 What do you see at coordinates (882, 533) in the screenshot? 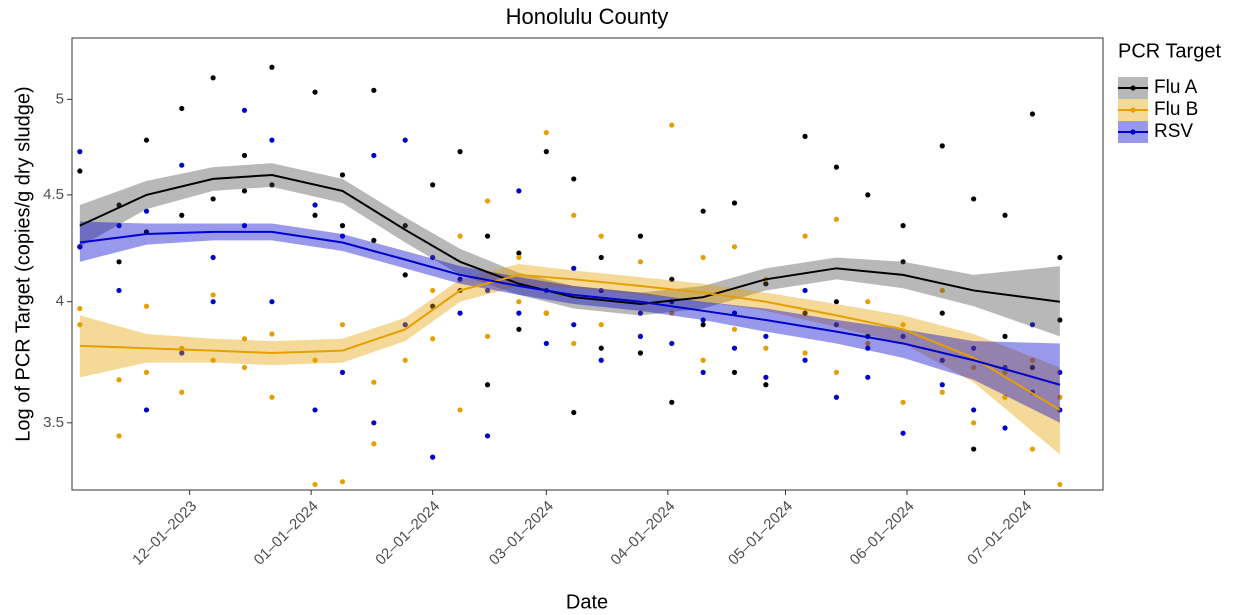
I see `x-tick-label: 06–01–2024` at bounding box center [882, 533].